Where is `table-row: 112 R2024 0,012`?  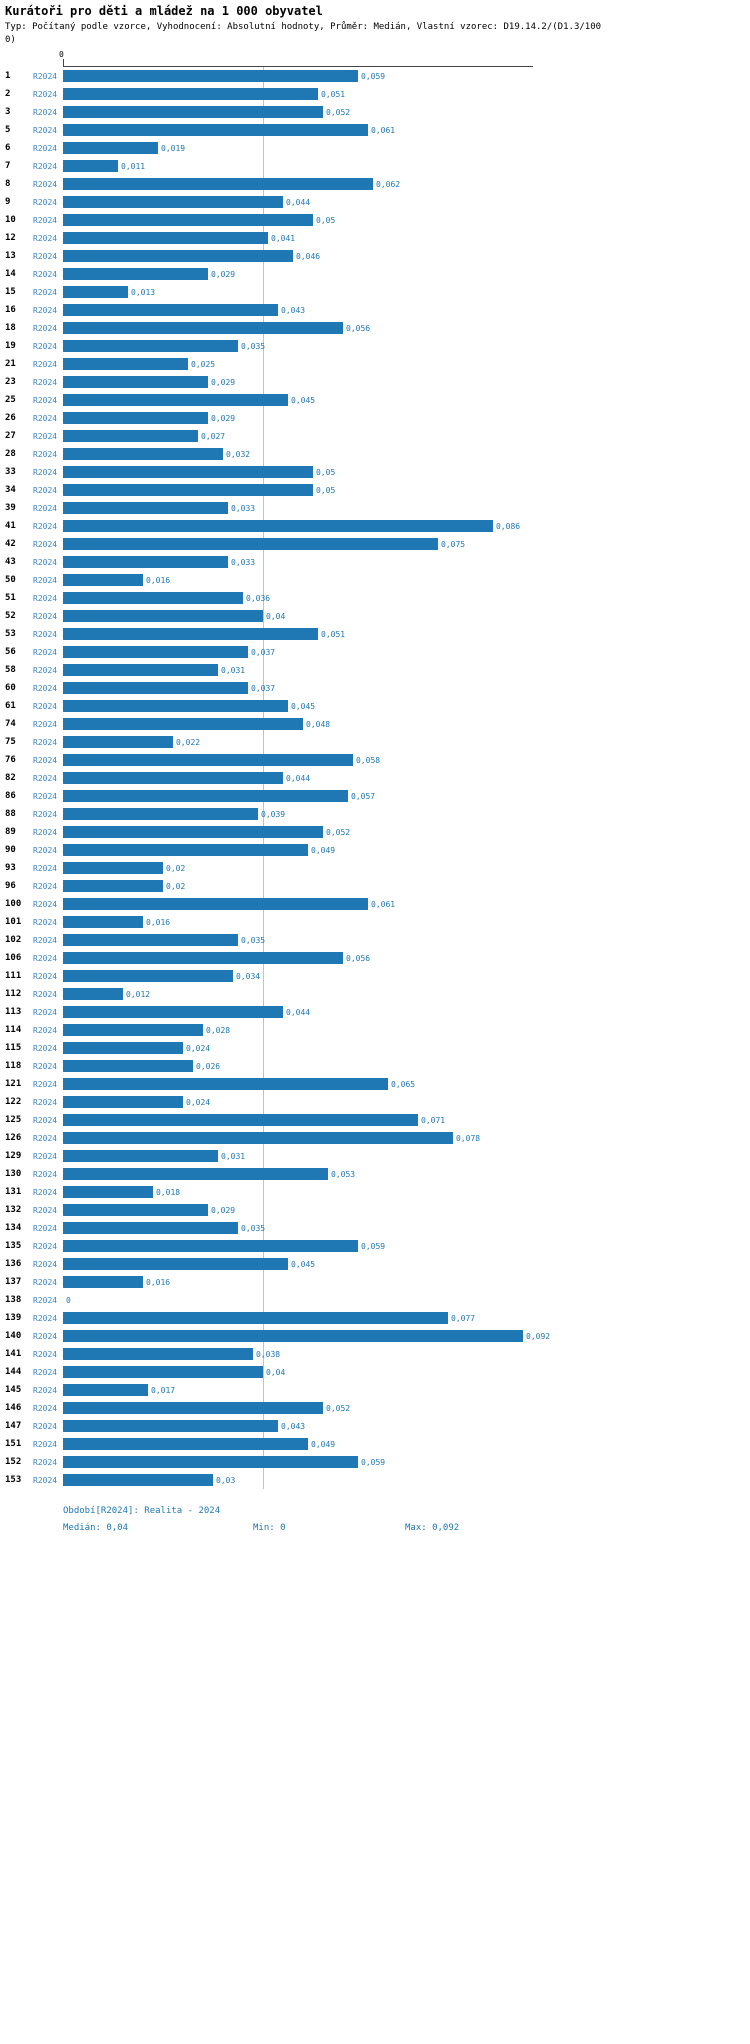 table-row: 112 R2024 0,012 is located at coordinates (375, 994).